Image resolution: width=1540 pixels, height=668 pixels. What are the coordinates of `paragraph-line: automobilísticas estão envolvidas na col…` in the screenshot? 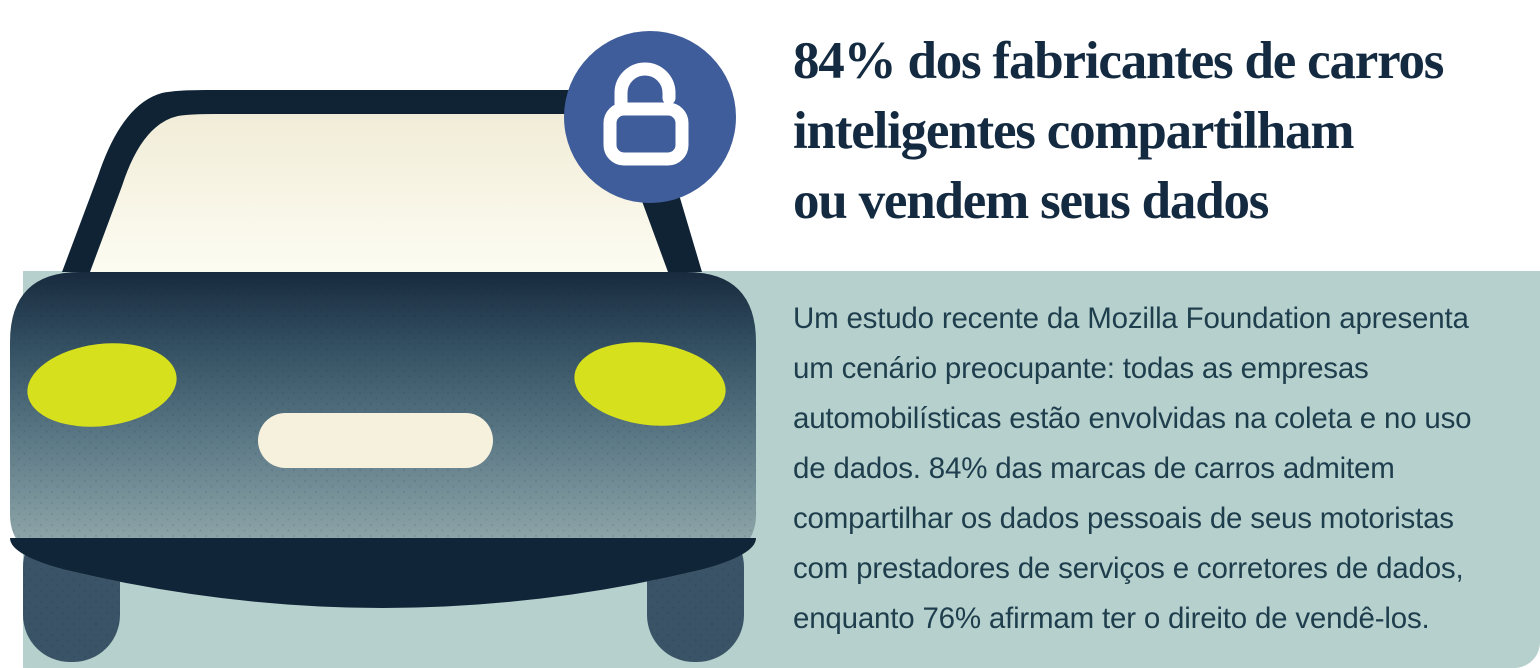 It's located at (1132, 418).